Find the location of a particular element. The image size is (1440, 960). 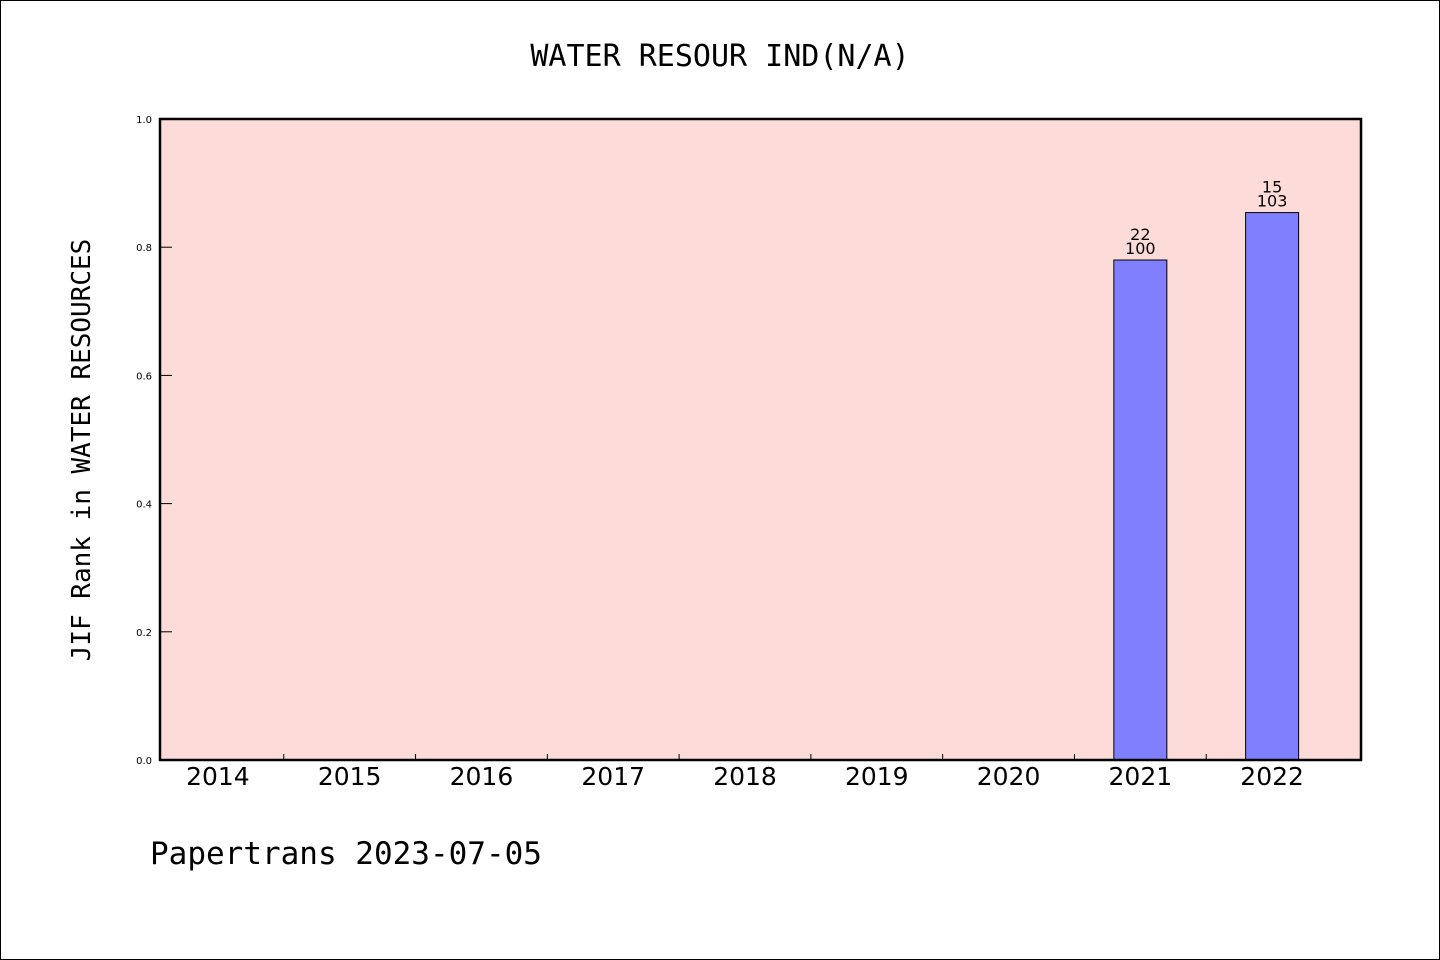

y-tick-label: 1.0 is located at coordinates (144, 120).